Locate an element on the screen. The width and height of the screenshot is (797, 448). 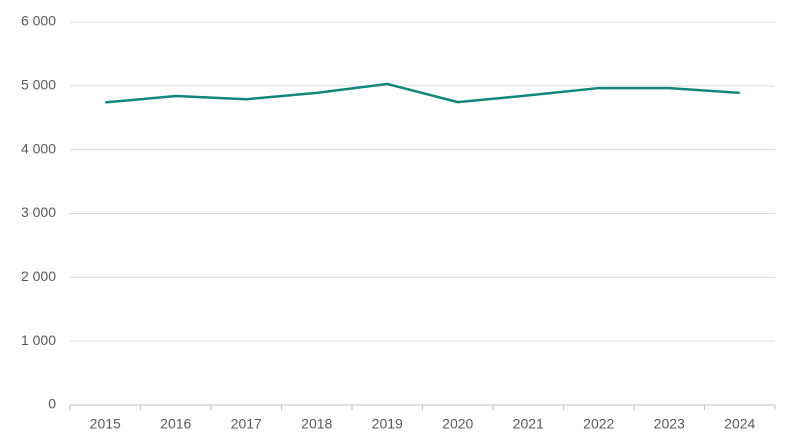
x-tick-label: 2021 is located at coordinates (528, 424).